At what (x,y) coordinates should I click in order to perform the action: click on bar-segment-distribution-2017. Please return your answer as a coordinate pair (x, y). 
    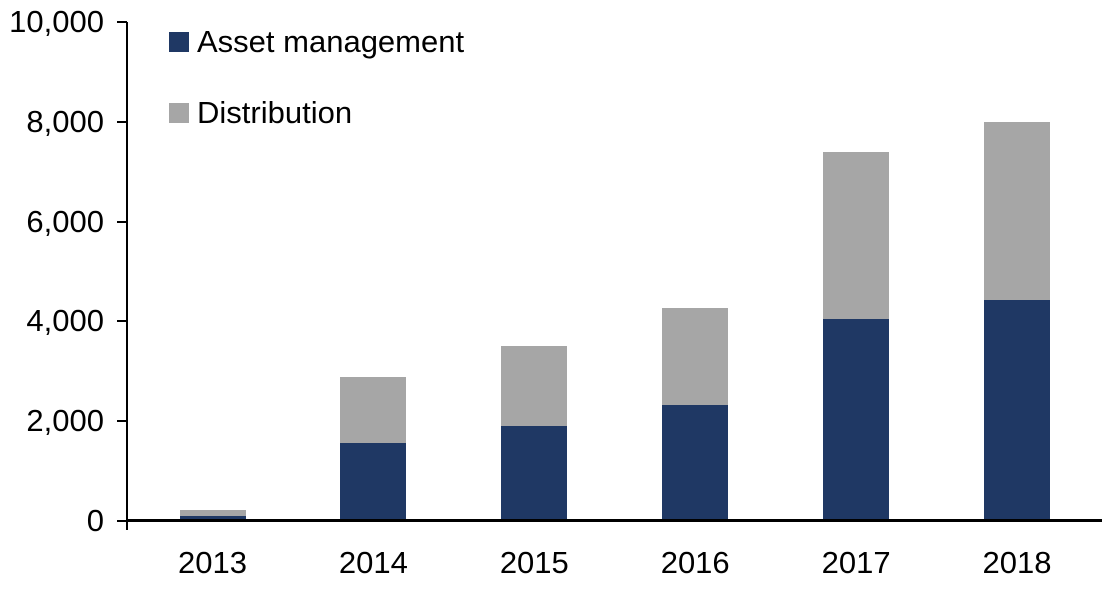
    Looking at the image, I should click on (856, 235).